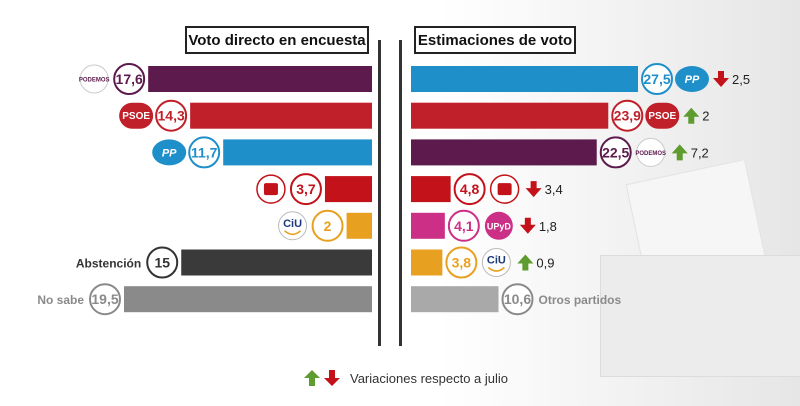 This screenshot has width=800, height=406. What do you see at coordinates (495, 40) in the screenshot?
I see `right-chart-title: Estimaciones de voto` at bounding box center [495, 40].